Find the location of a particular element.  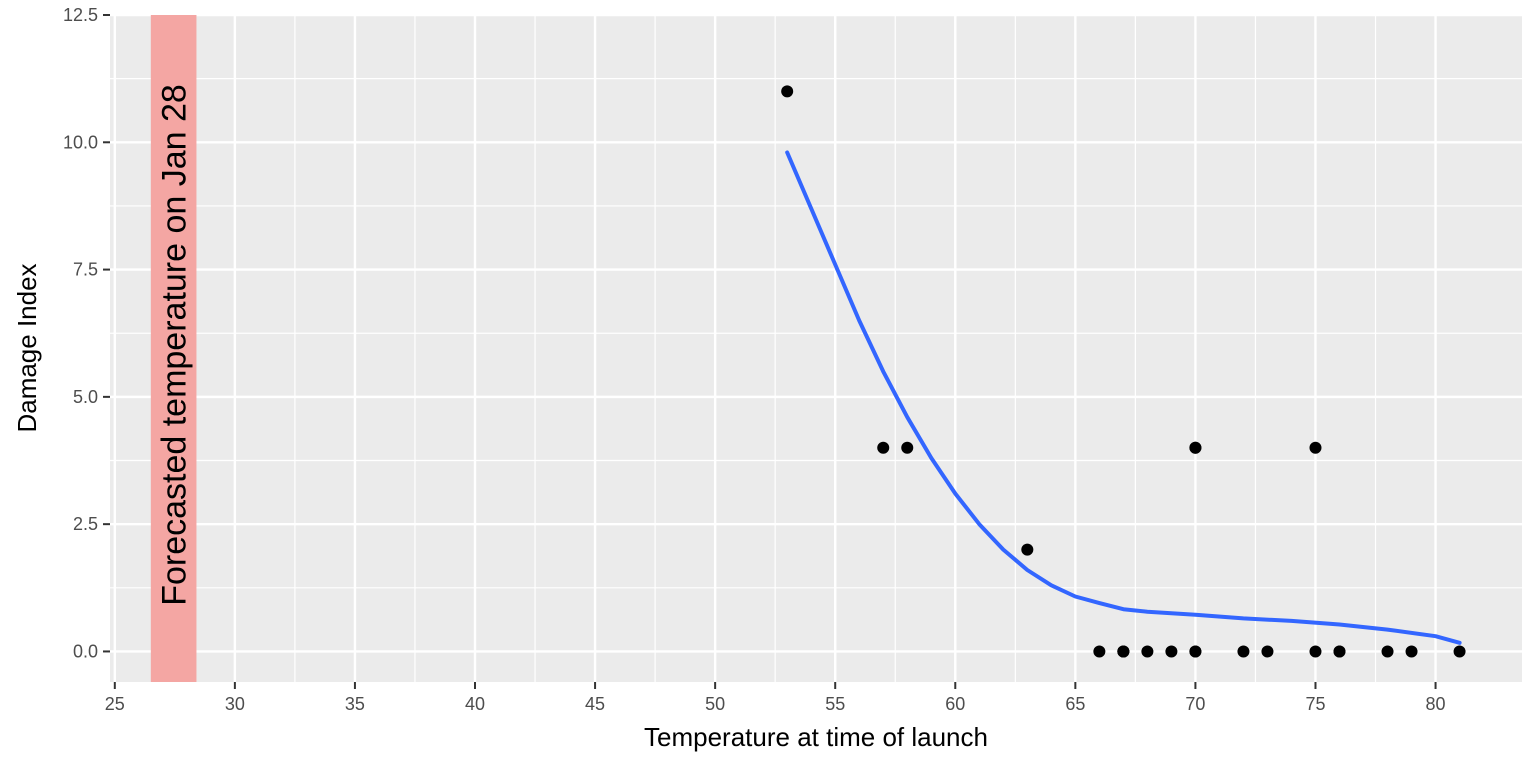

x-tick-label: 35 is located at coordinates (355, 704).